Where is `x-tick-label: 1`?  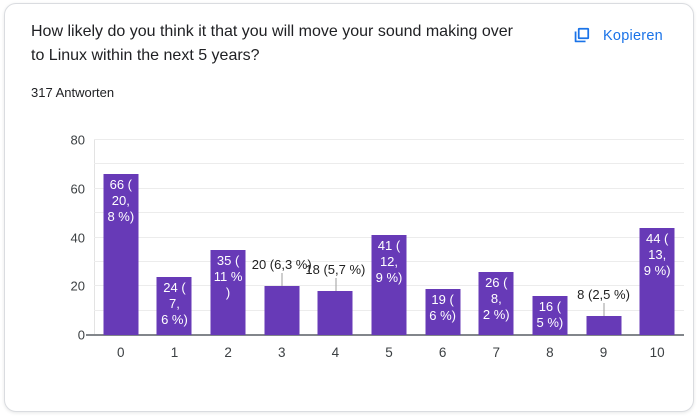 x-tick-label: 1 is located at coordinates (174, 352).